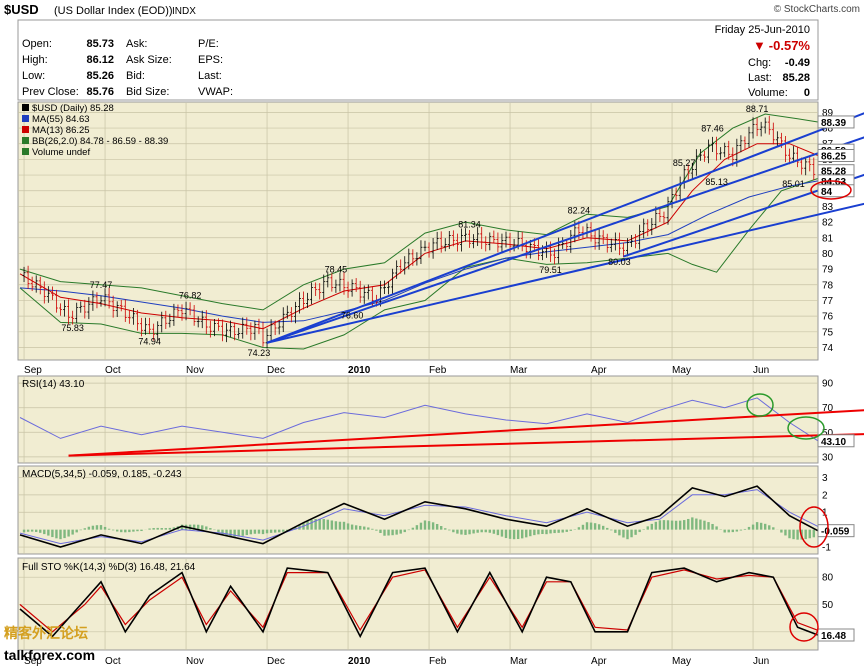 This screenshot has width=864, height=668. What do you see at coordinates (836, 441) in the screenshot?
I see `rsi-right-label-box` at bounding box center [836, 441].